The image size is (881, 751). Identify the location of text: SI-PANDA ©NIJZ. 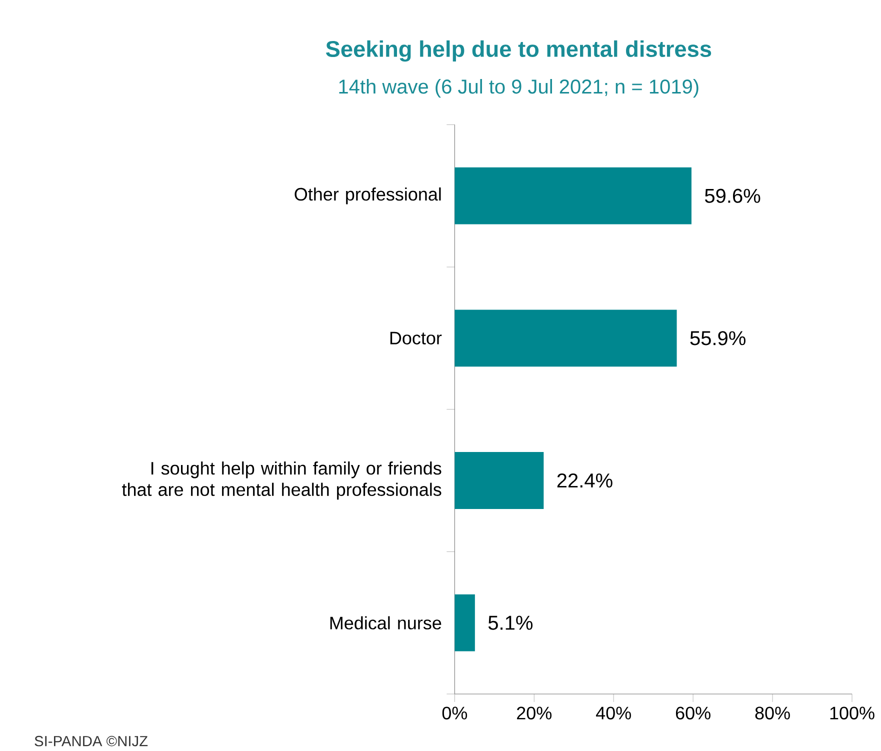
(91, 741).